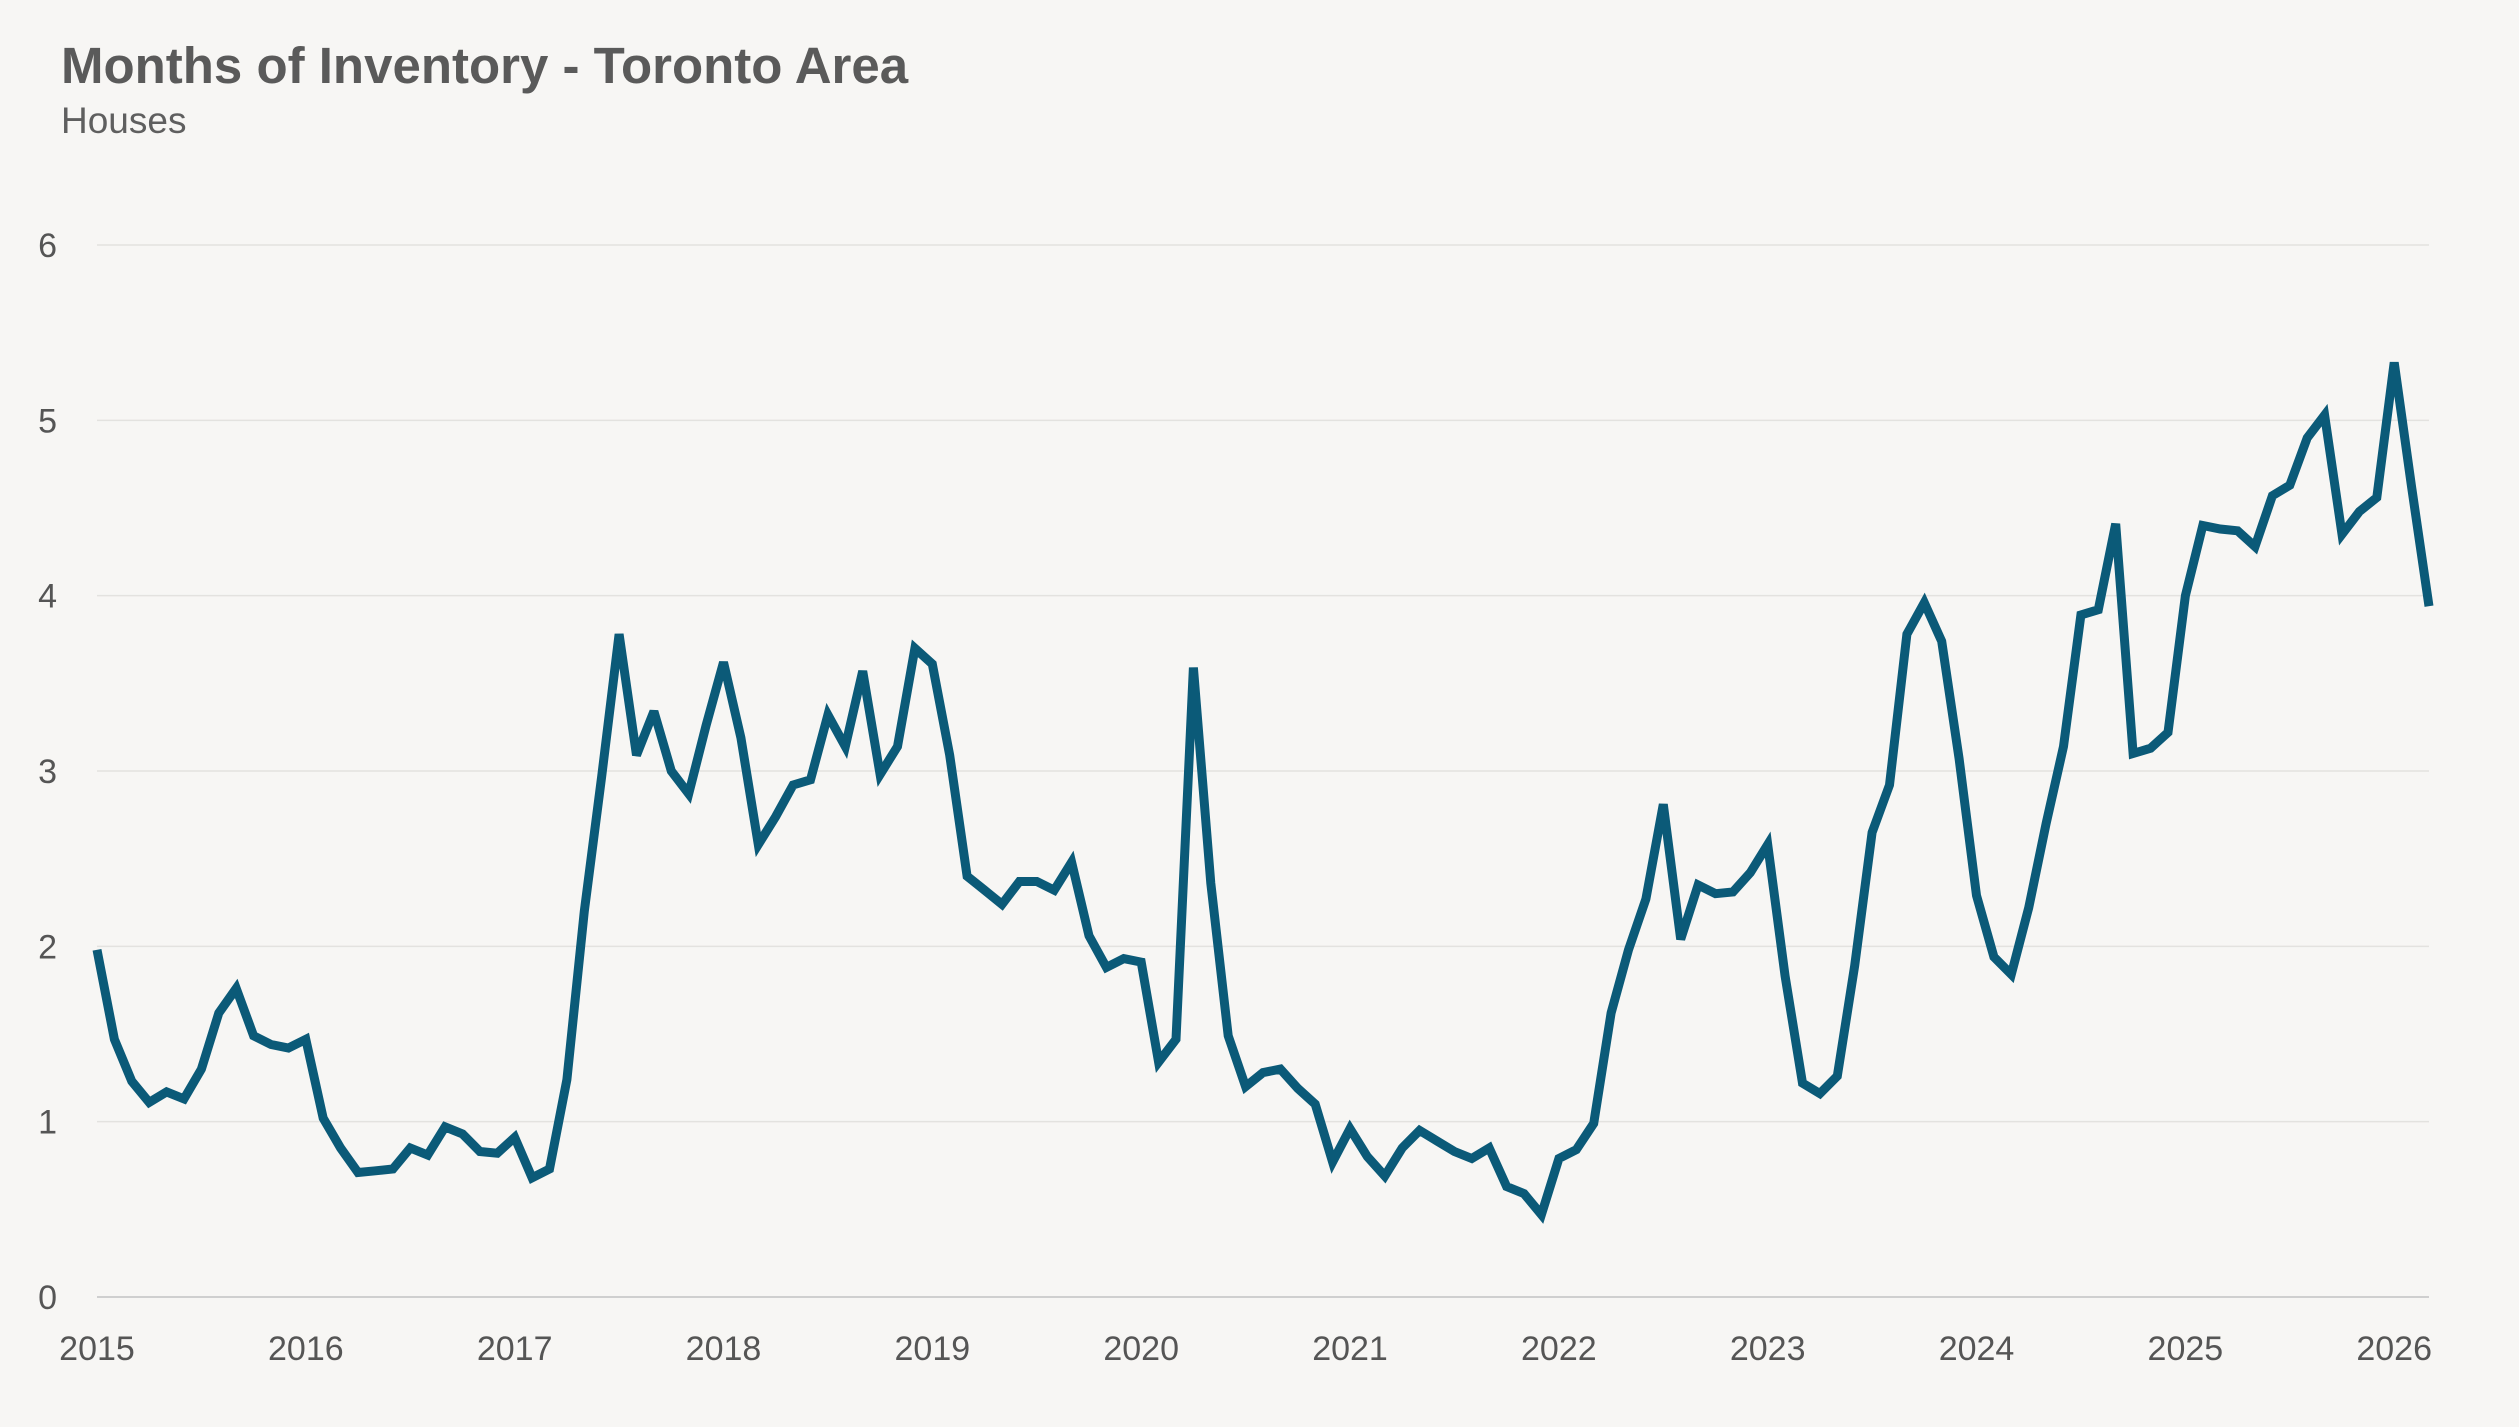  I want to click on x-tick-label: 2020, so click(1141, 1349).